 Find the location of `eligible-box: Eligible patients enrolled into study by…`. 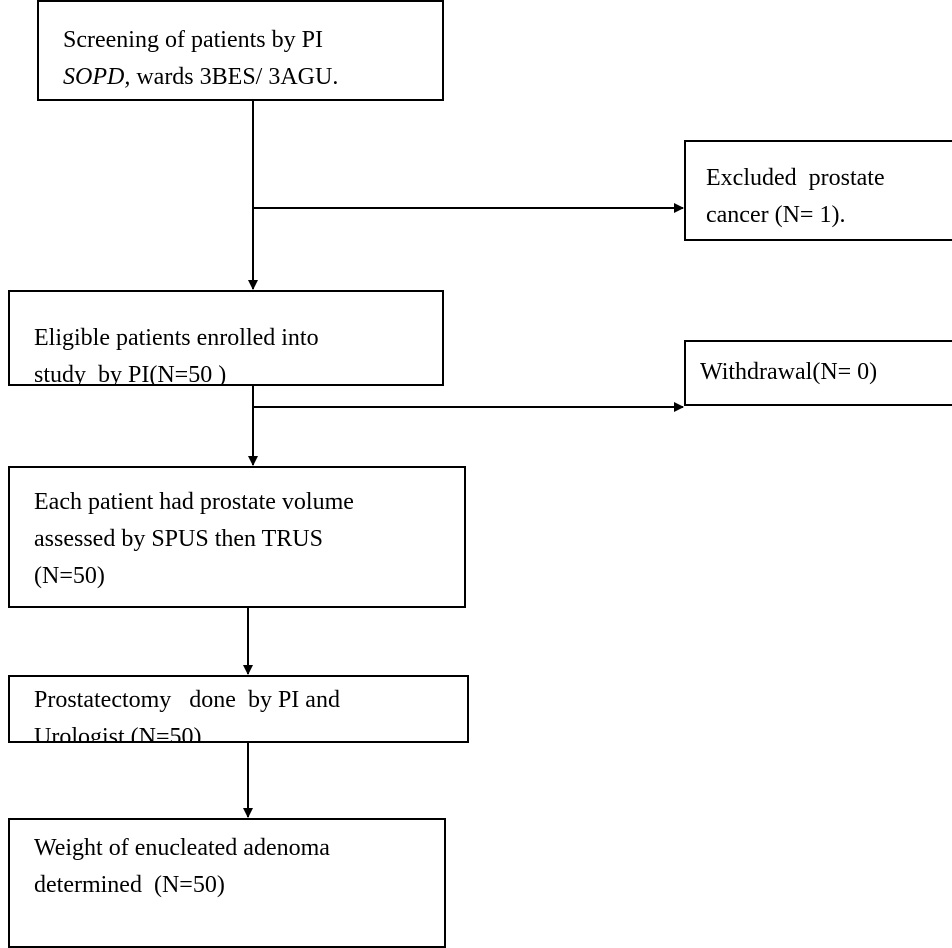

eligible-box: Eligible patients enrolled into study by… is located at coordinates (226, 338).